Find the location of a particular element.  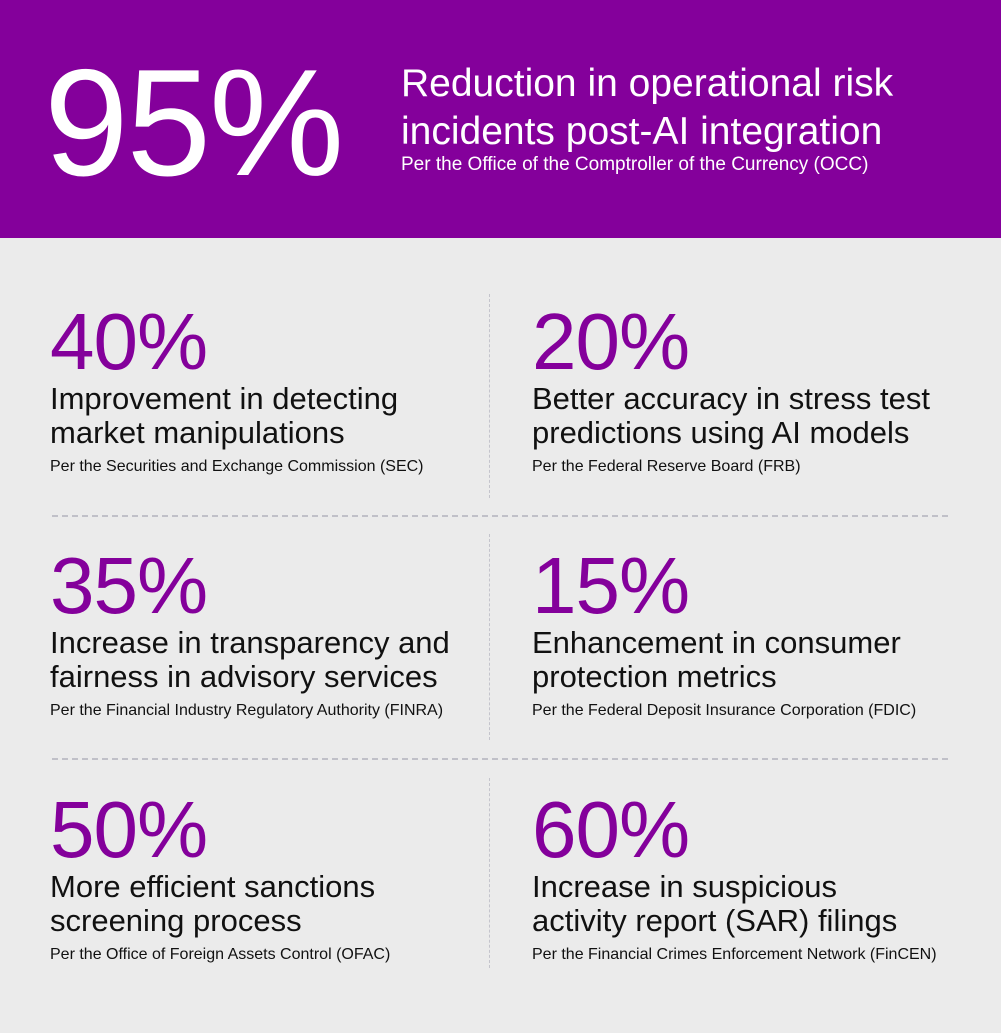

stat-title-line2: protection metrics is located at coordinates (654, 676).